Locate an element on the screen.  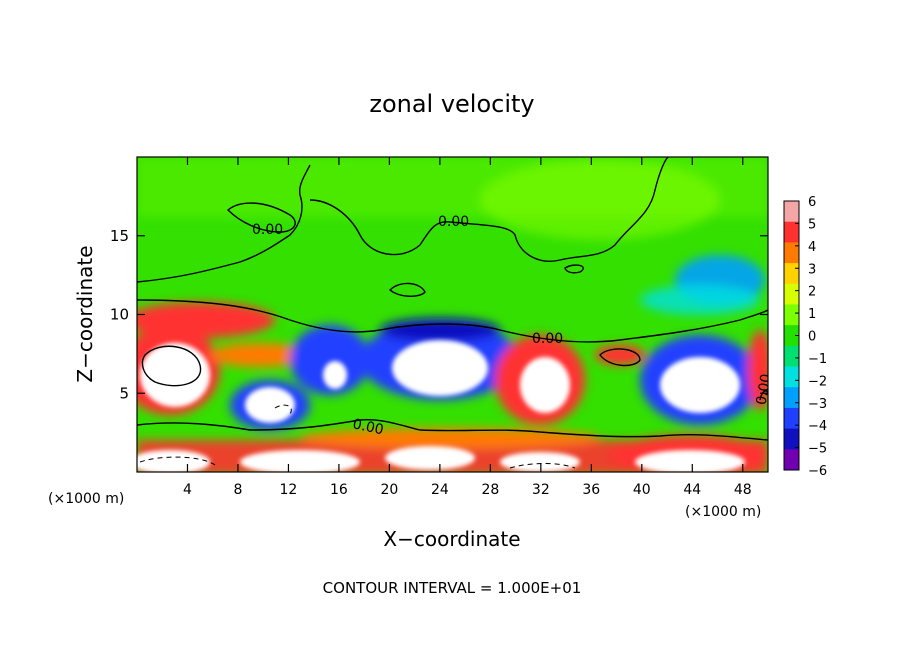
y-tick-label: 15 is located at coordinates (119, 236).